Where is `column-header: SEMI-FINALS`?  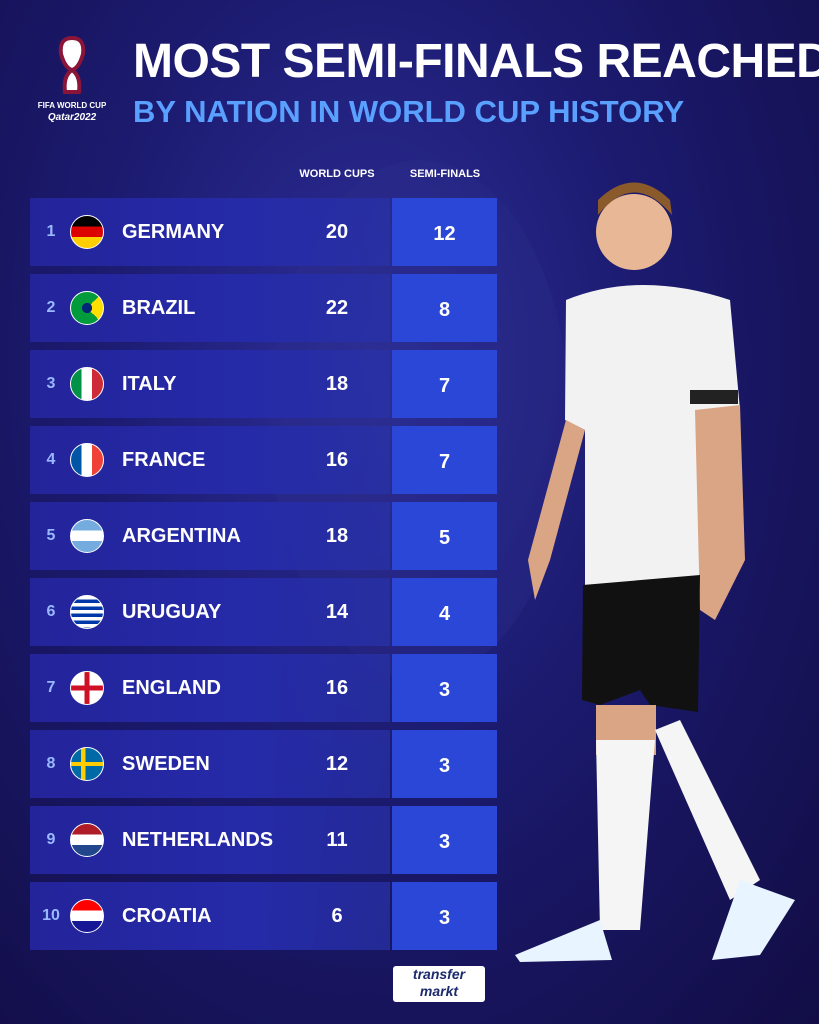 column-header: SEMI-FINALS is located at coordinates (445, 174).